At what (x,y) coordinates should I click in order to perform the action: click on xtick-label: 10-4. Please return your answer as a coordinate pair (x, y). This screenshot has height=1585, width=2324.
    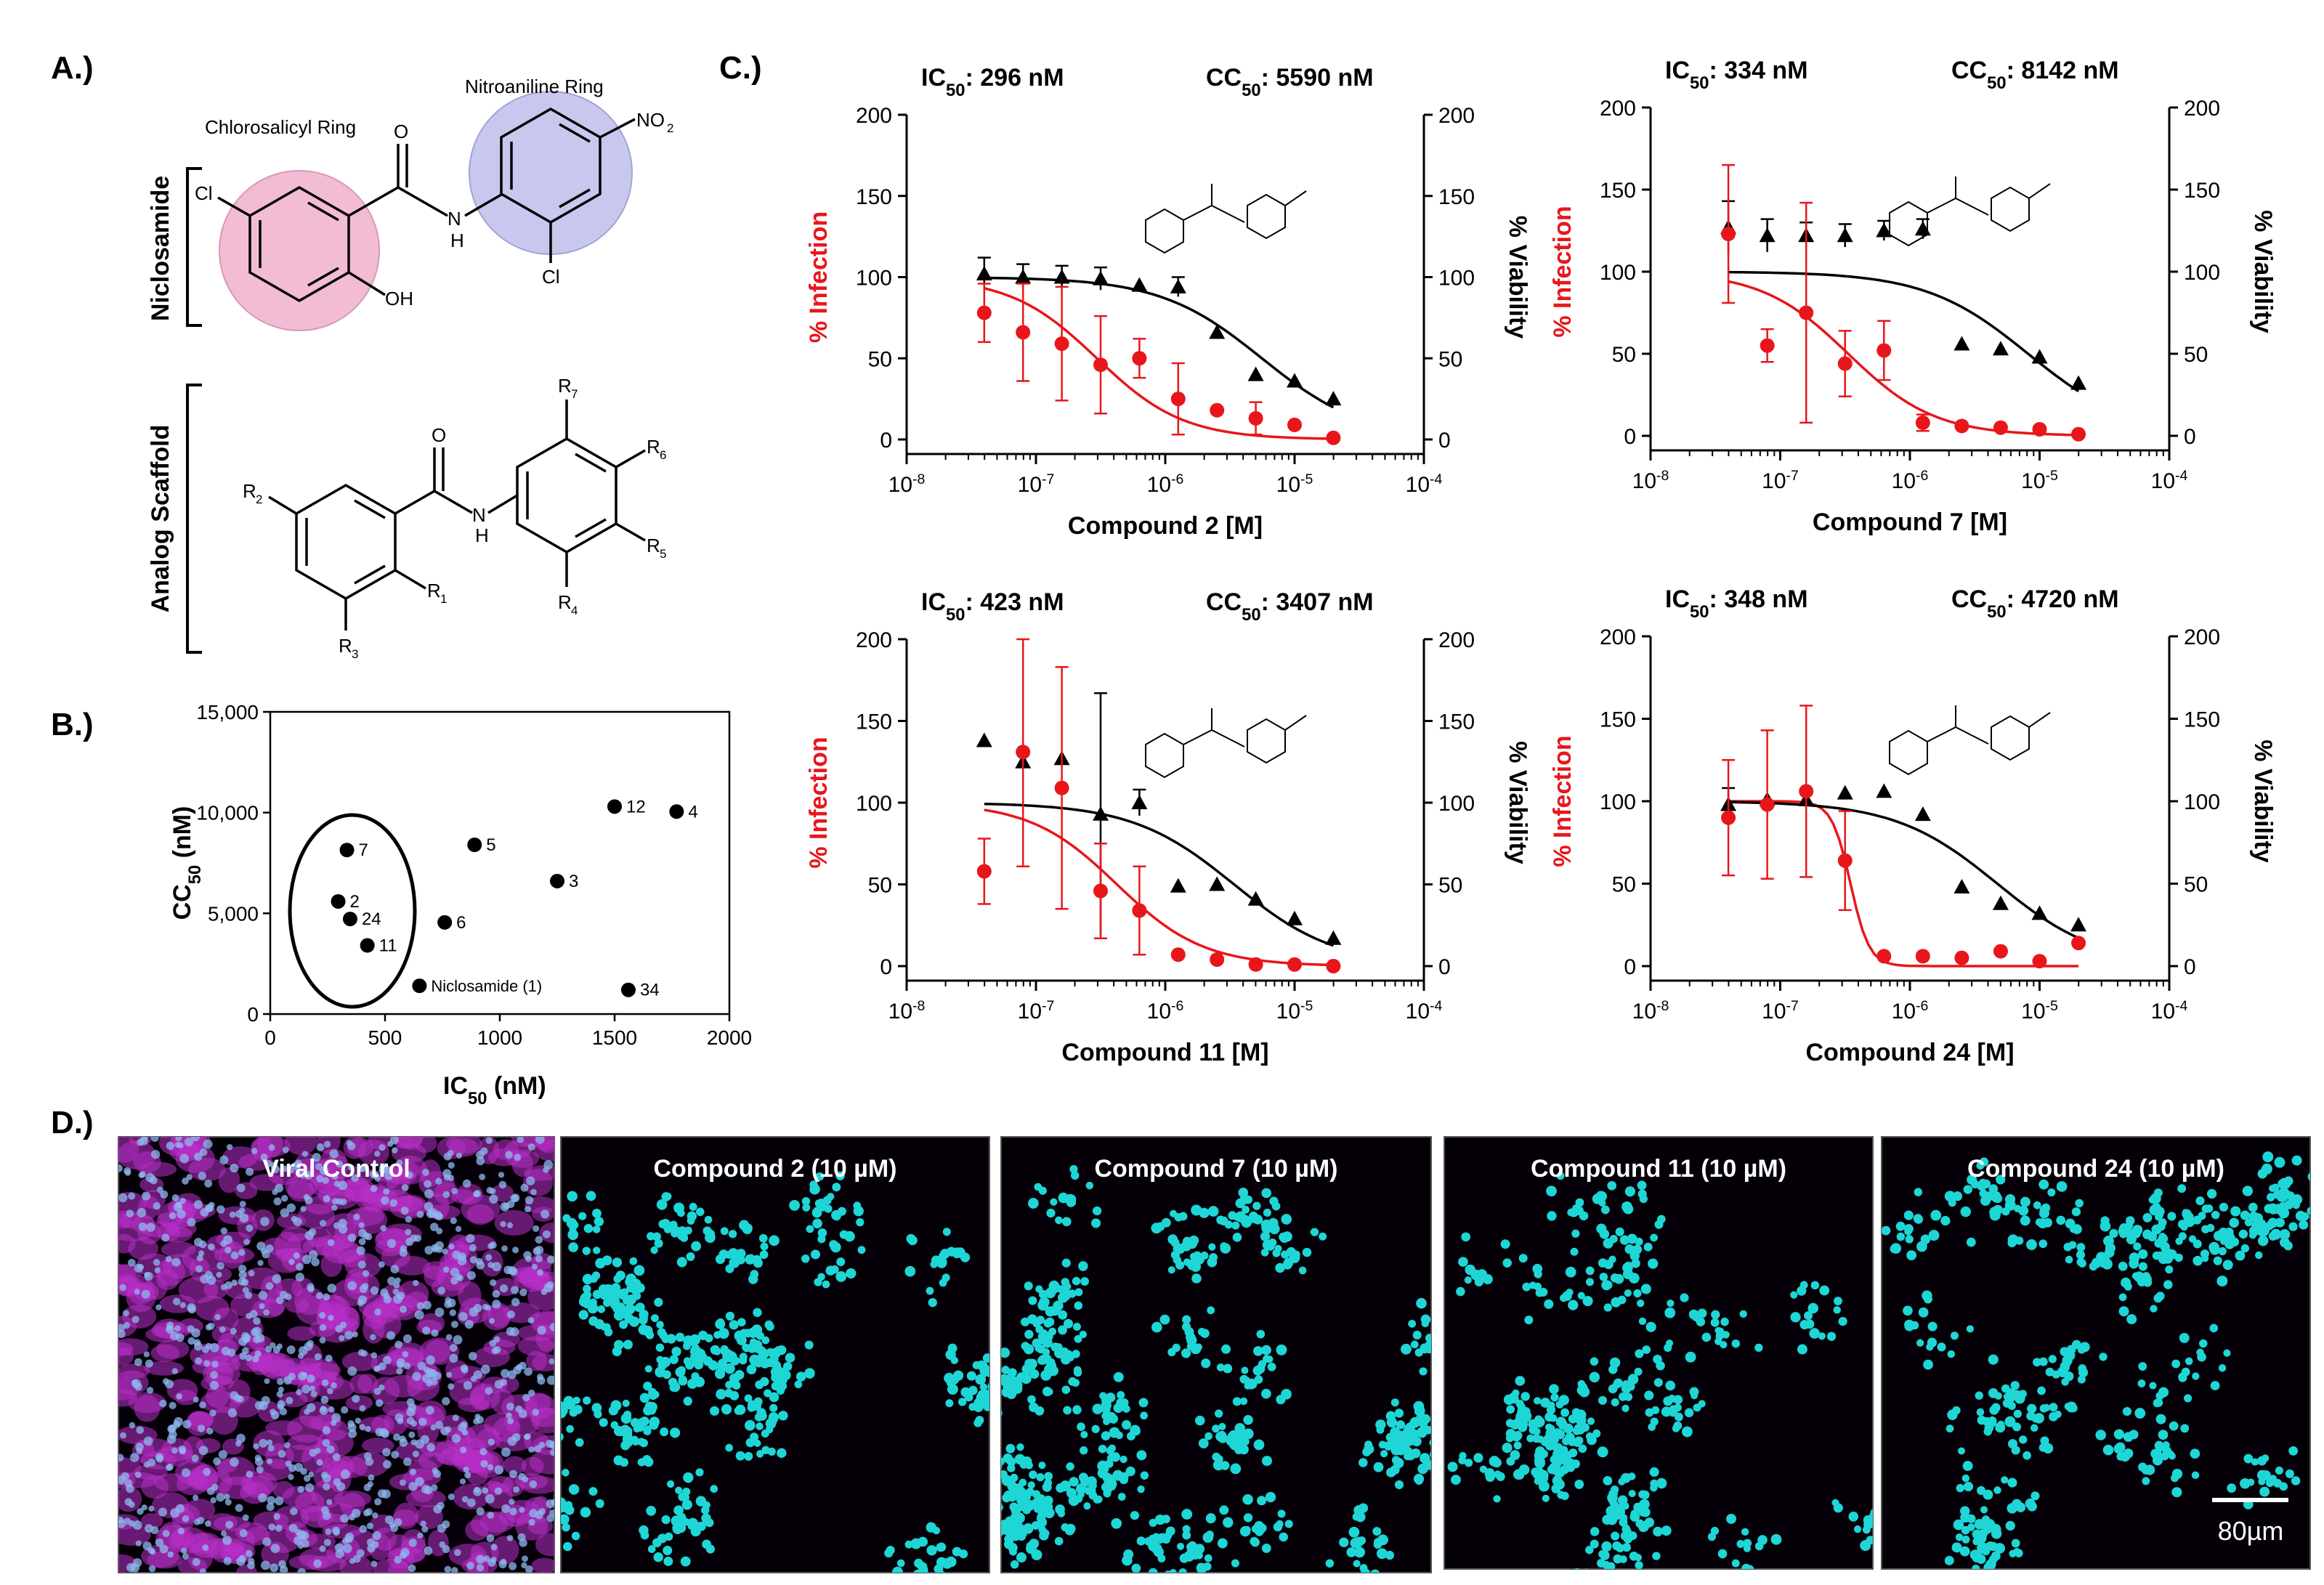
    Looking at the image, I should click on (1424, 1010).